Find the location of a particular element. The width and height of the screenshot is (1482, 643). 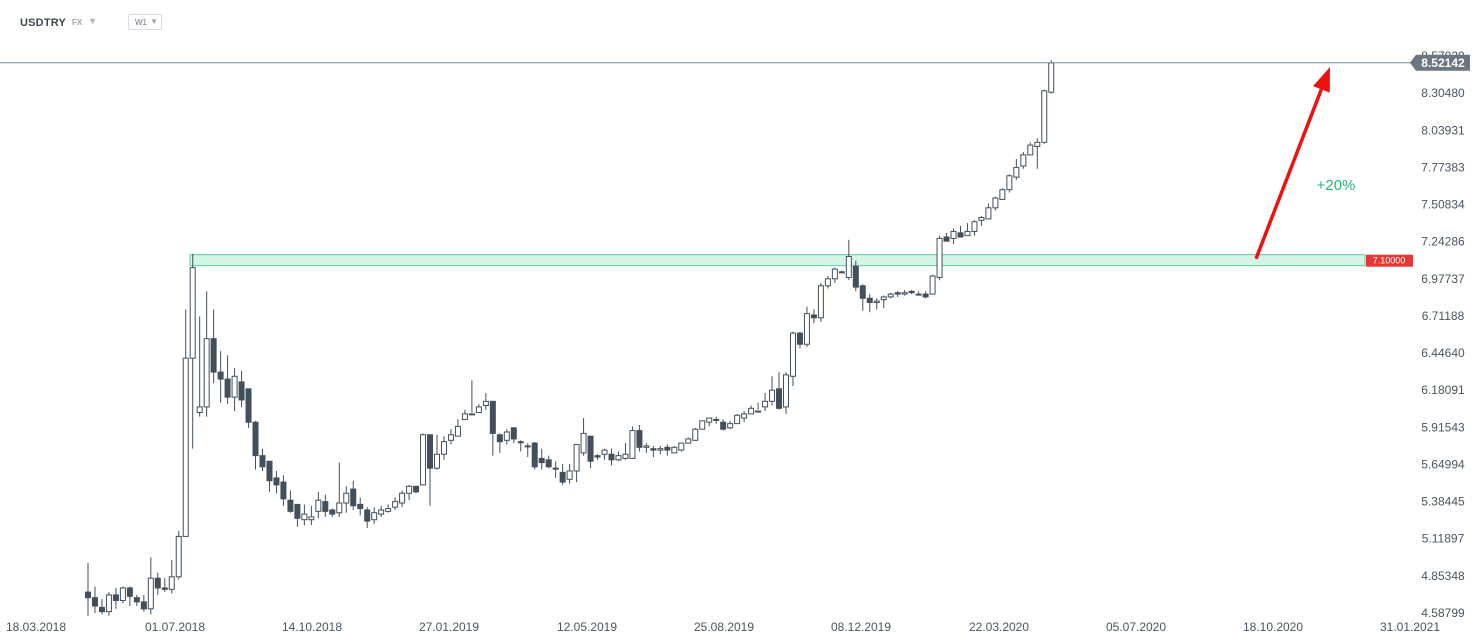

y-tick-label: 6.97737 is located at coordinates (1443, 279).